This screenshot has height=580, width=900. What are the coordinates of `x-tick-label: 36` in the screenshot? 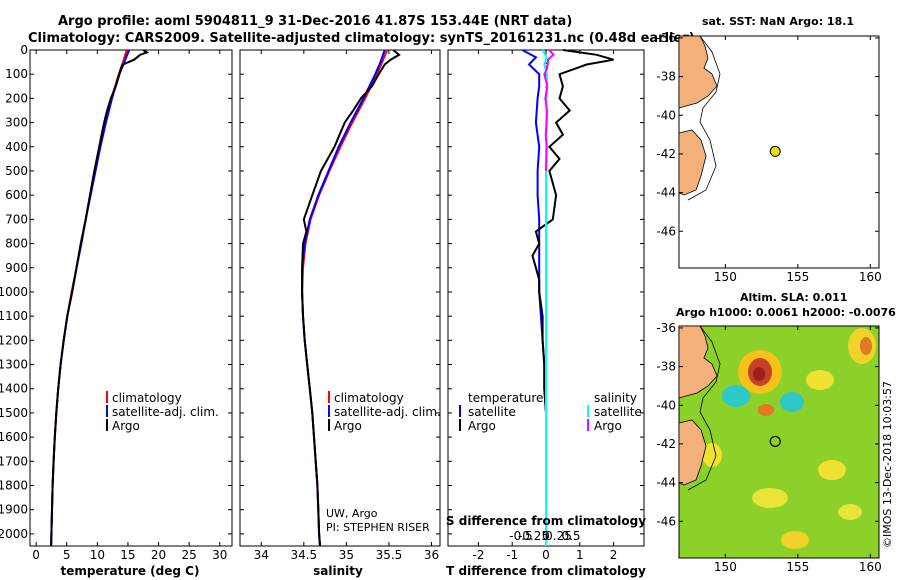 It's located at (431, 555).